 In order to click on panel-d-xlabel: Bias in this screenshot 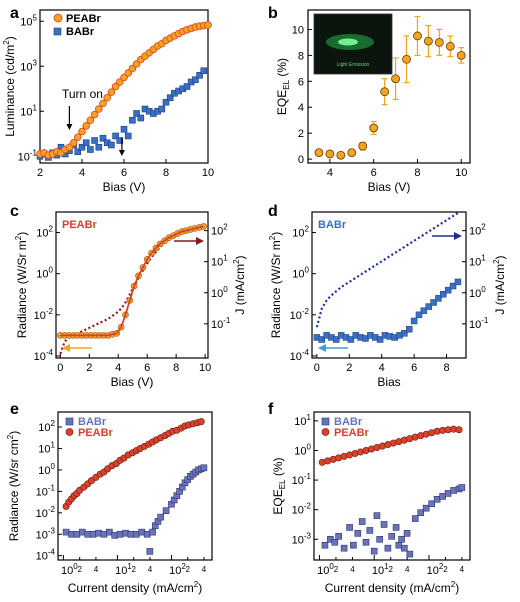, I will do `click(388, 382)`.